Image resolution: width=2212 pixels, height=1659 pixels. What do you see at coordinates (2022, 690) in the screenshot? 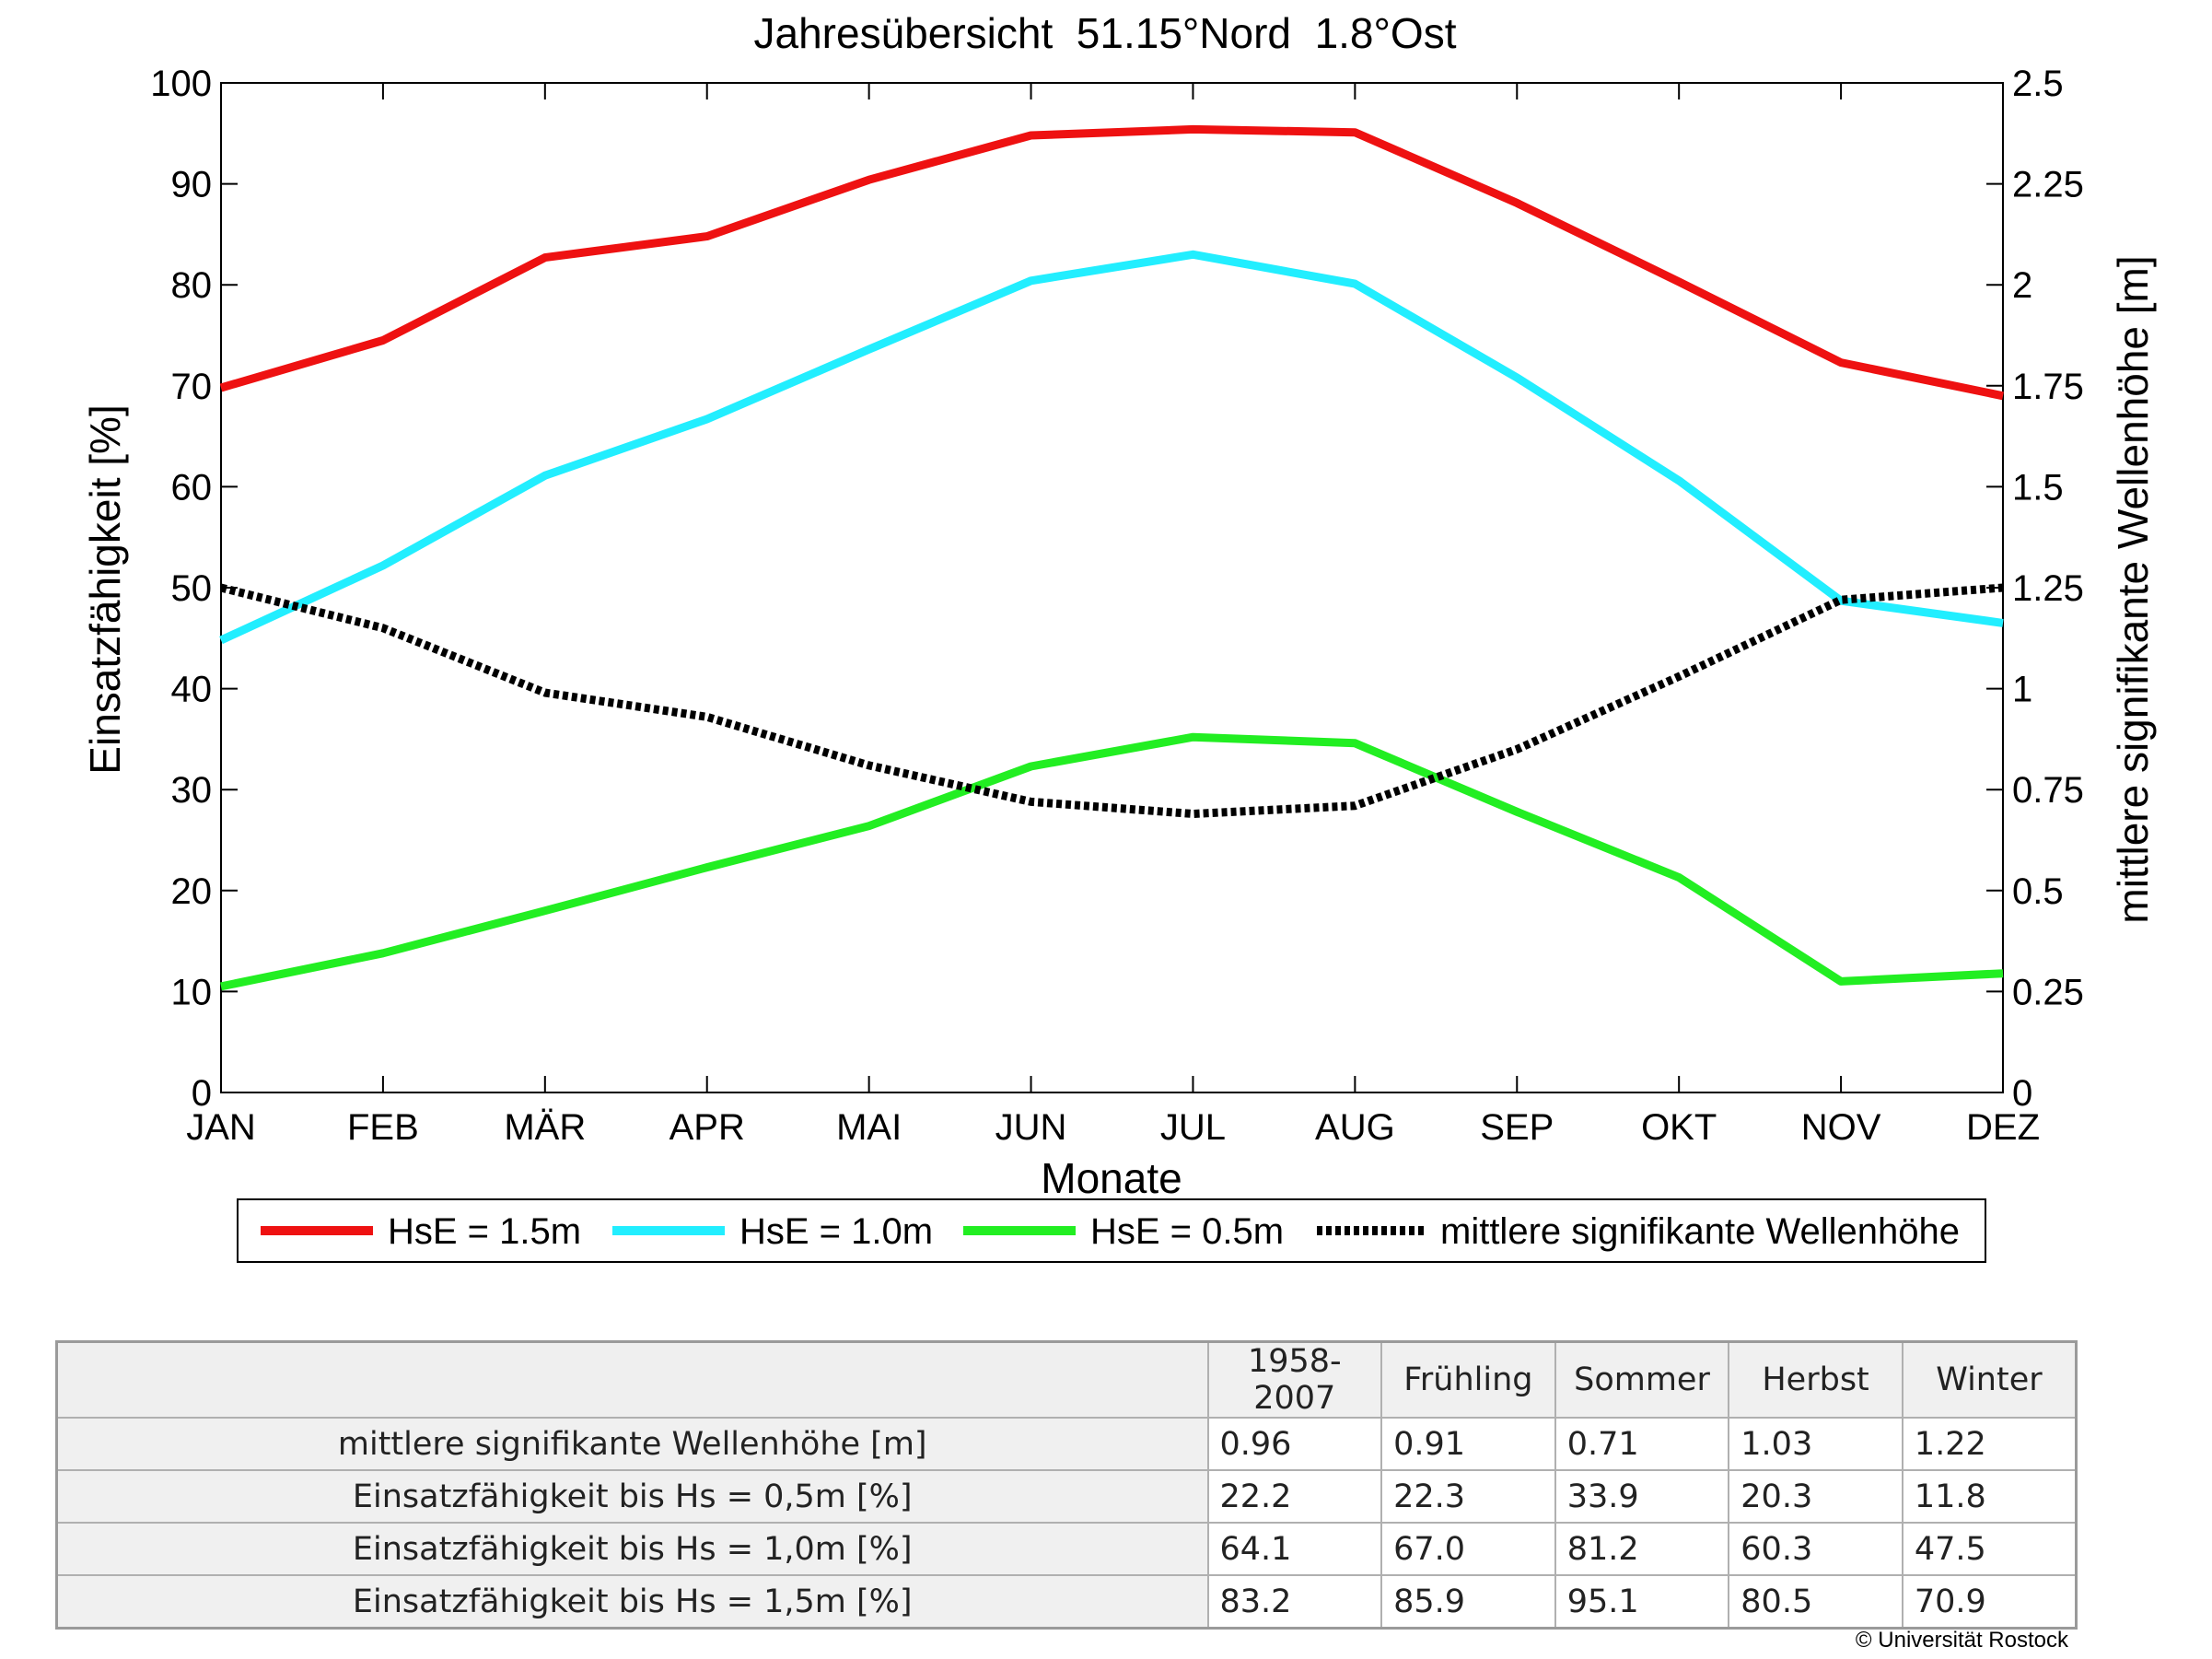
I see `right-tick-label: 1` at bounding box center [2022, 690].